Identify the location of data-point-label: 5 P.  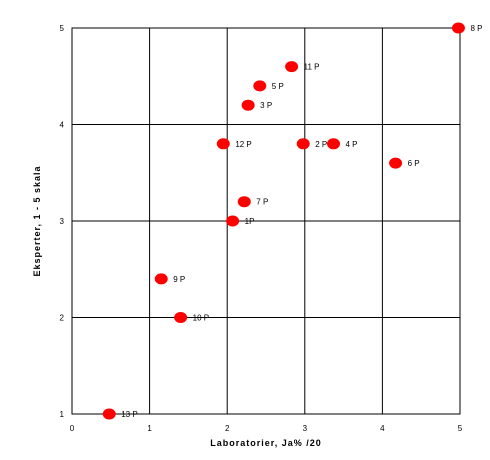
(278, 86).